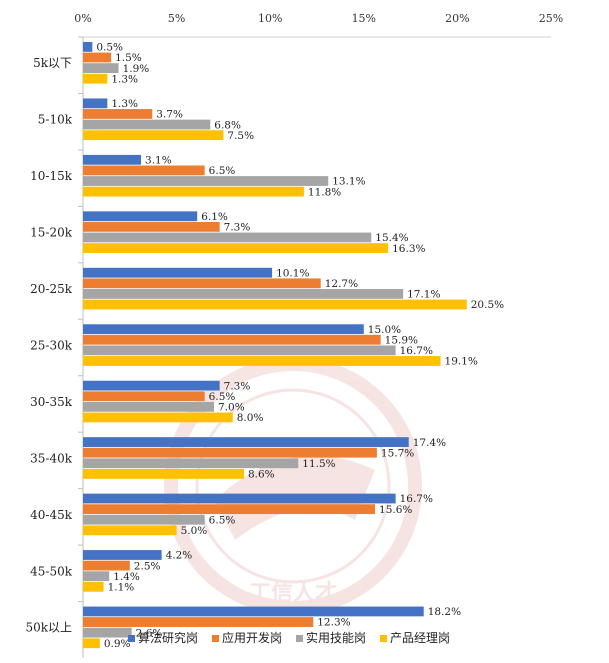 The height and width of the screenshot is (663, 609). I want to click on data-label: 8.6%, so click(261, 475).